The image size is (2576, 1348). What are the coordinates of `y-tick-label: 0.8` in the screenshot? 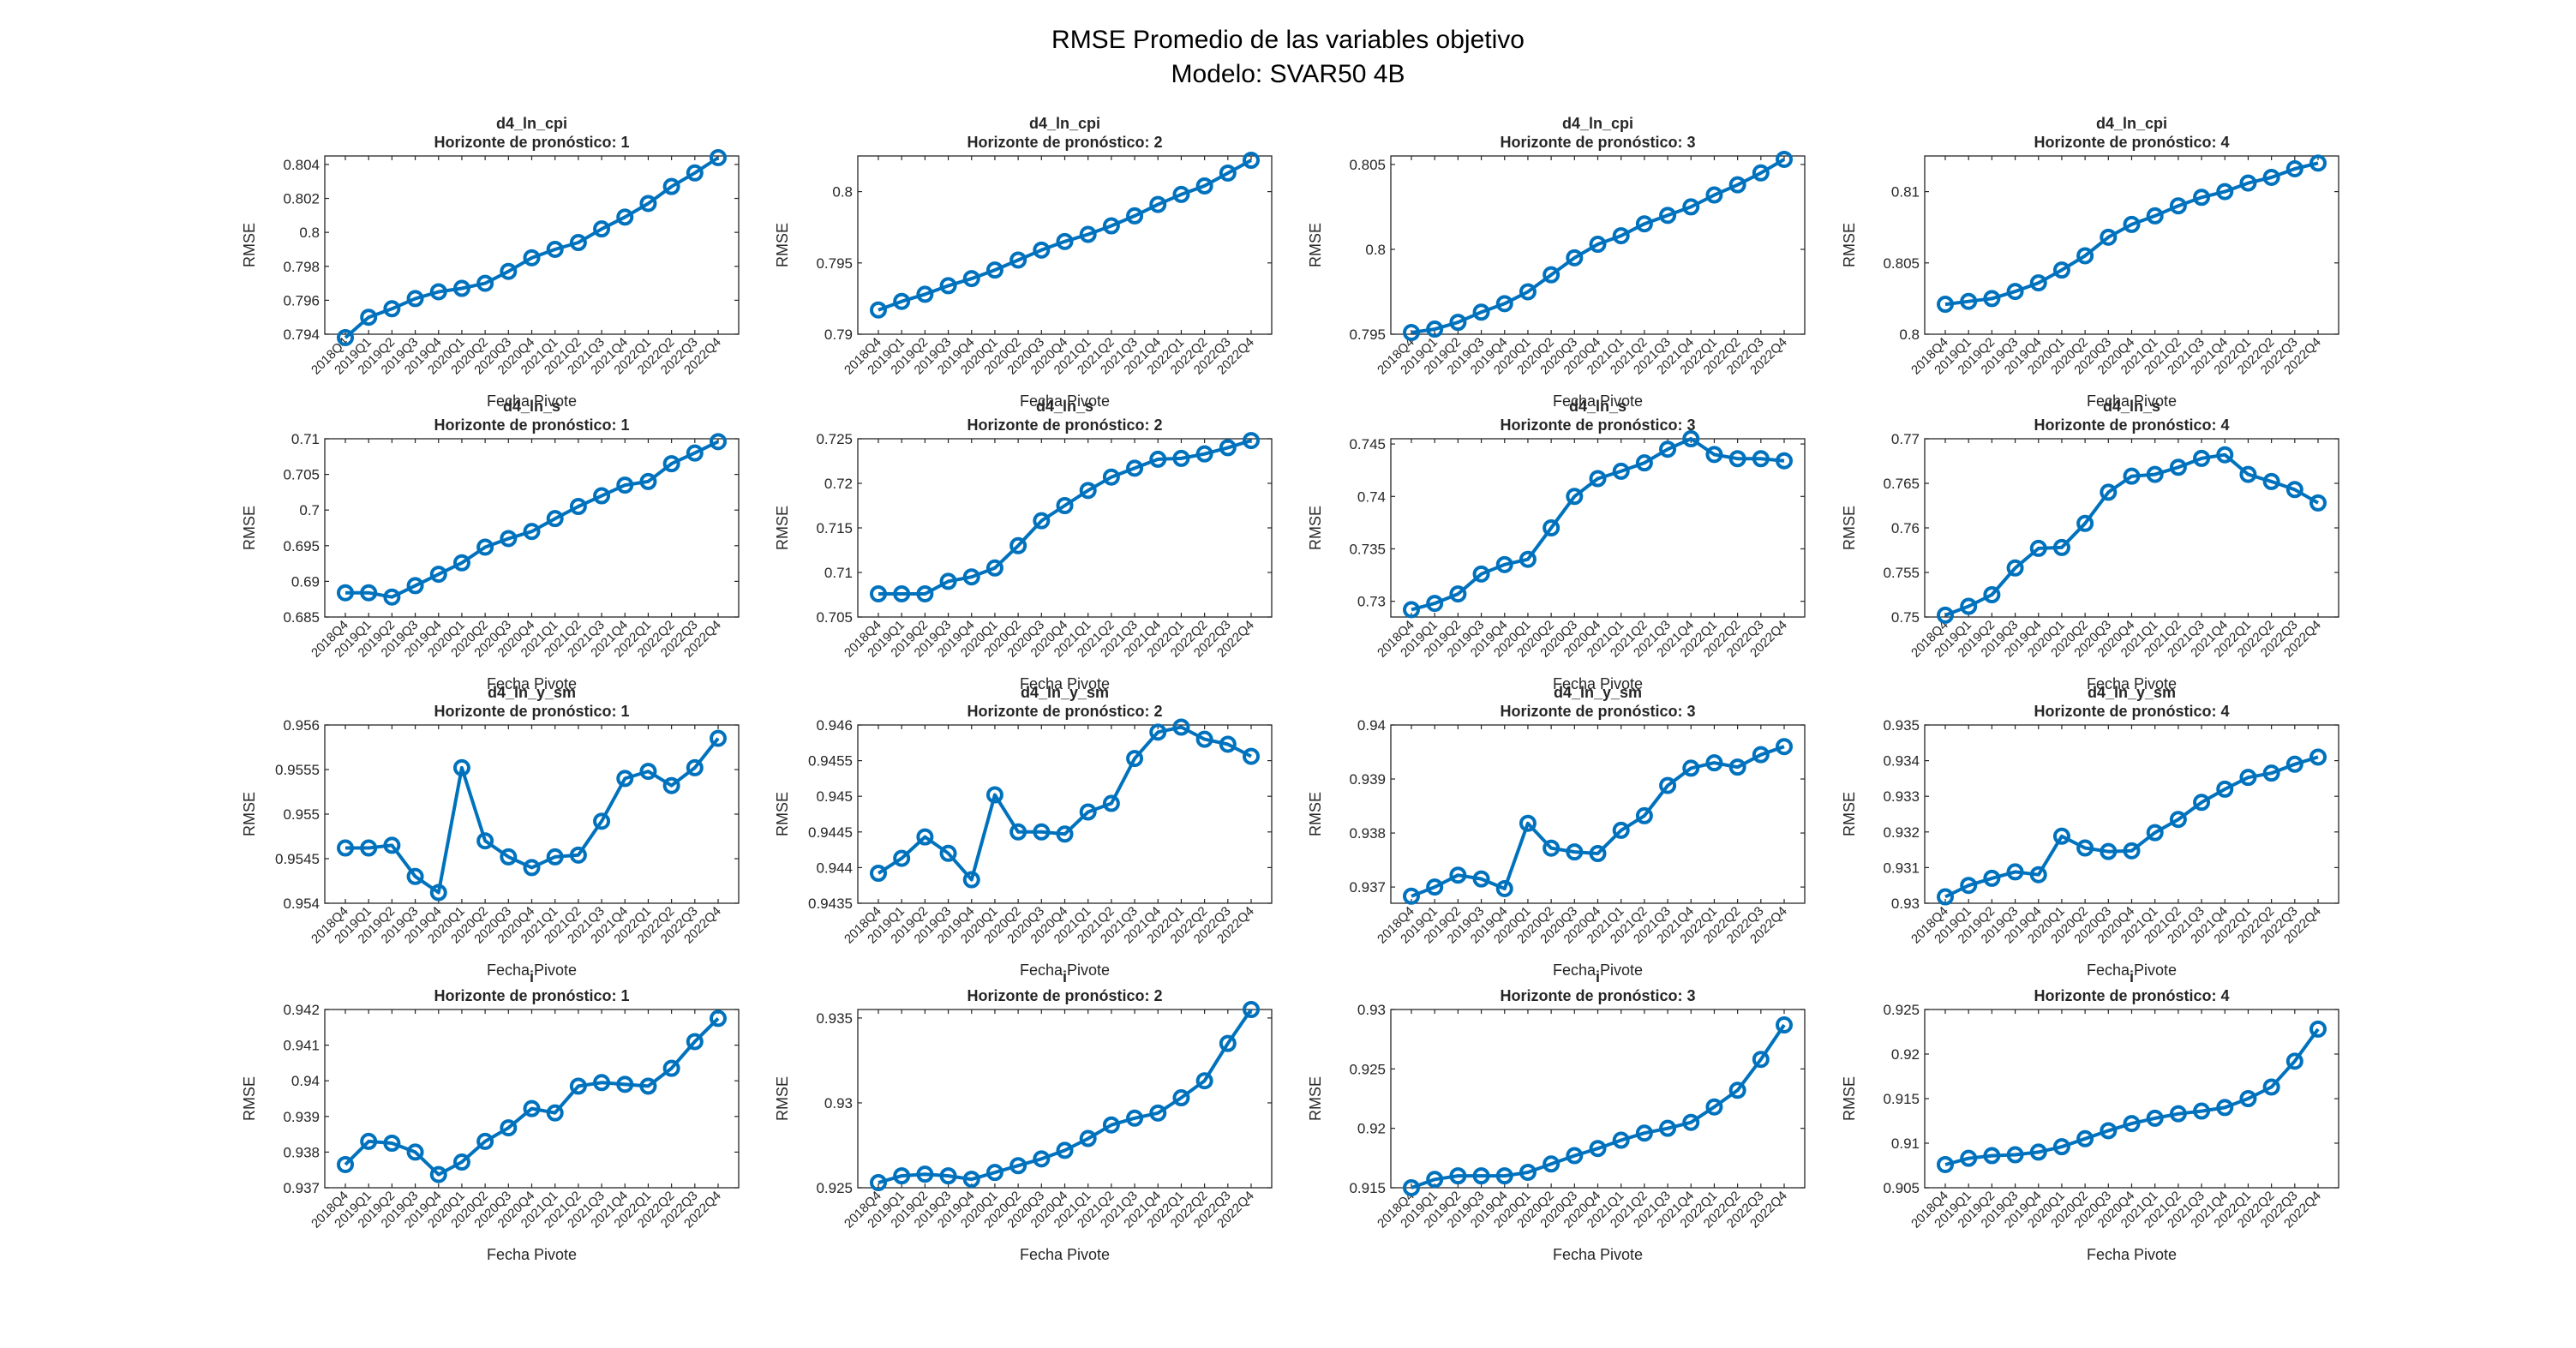 It's located at (309, 233).